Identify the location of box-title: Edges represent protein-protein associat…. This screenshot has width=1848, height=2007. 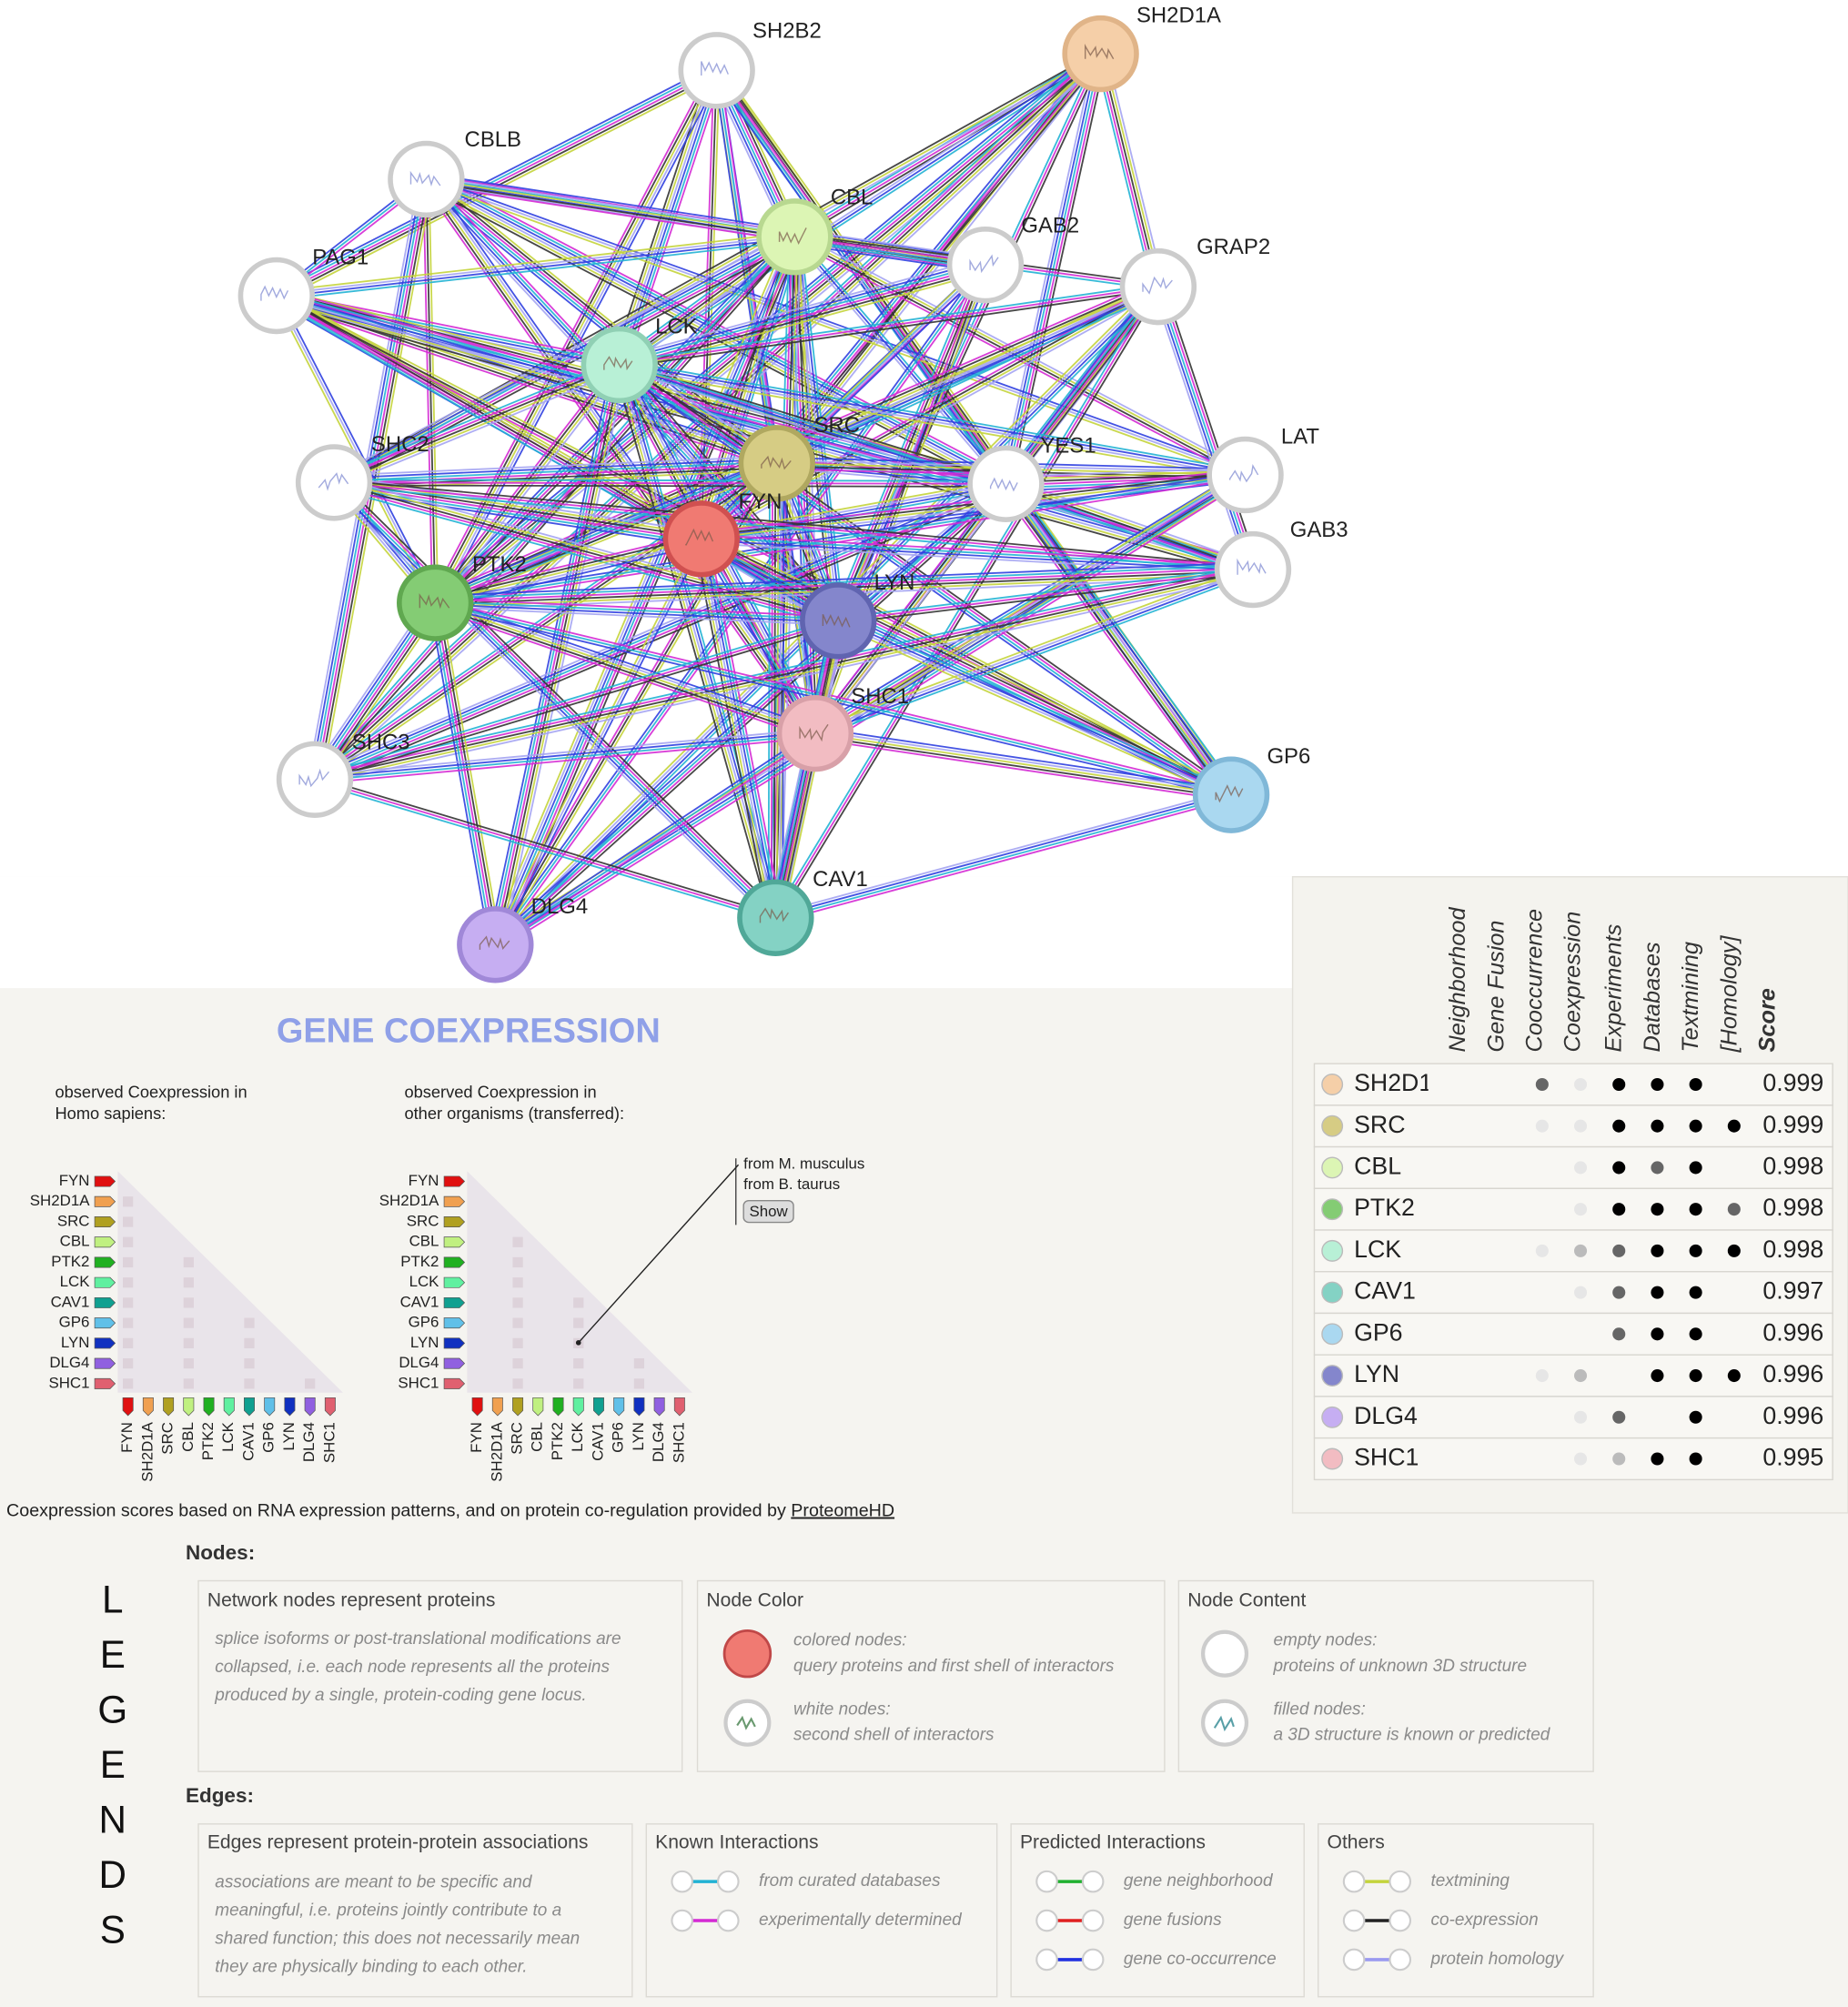
(398, 1842).